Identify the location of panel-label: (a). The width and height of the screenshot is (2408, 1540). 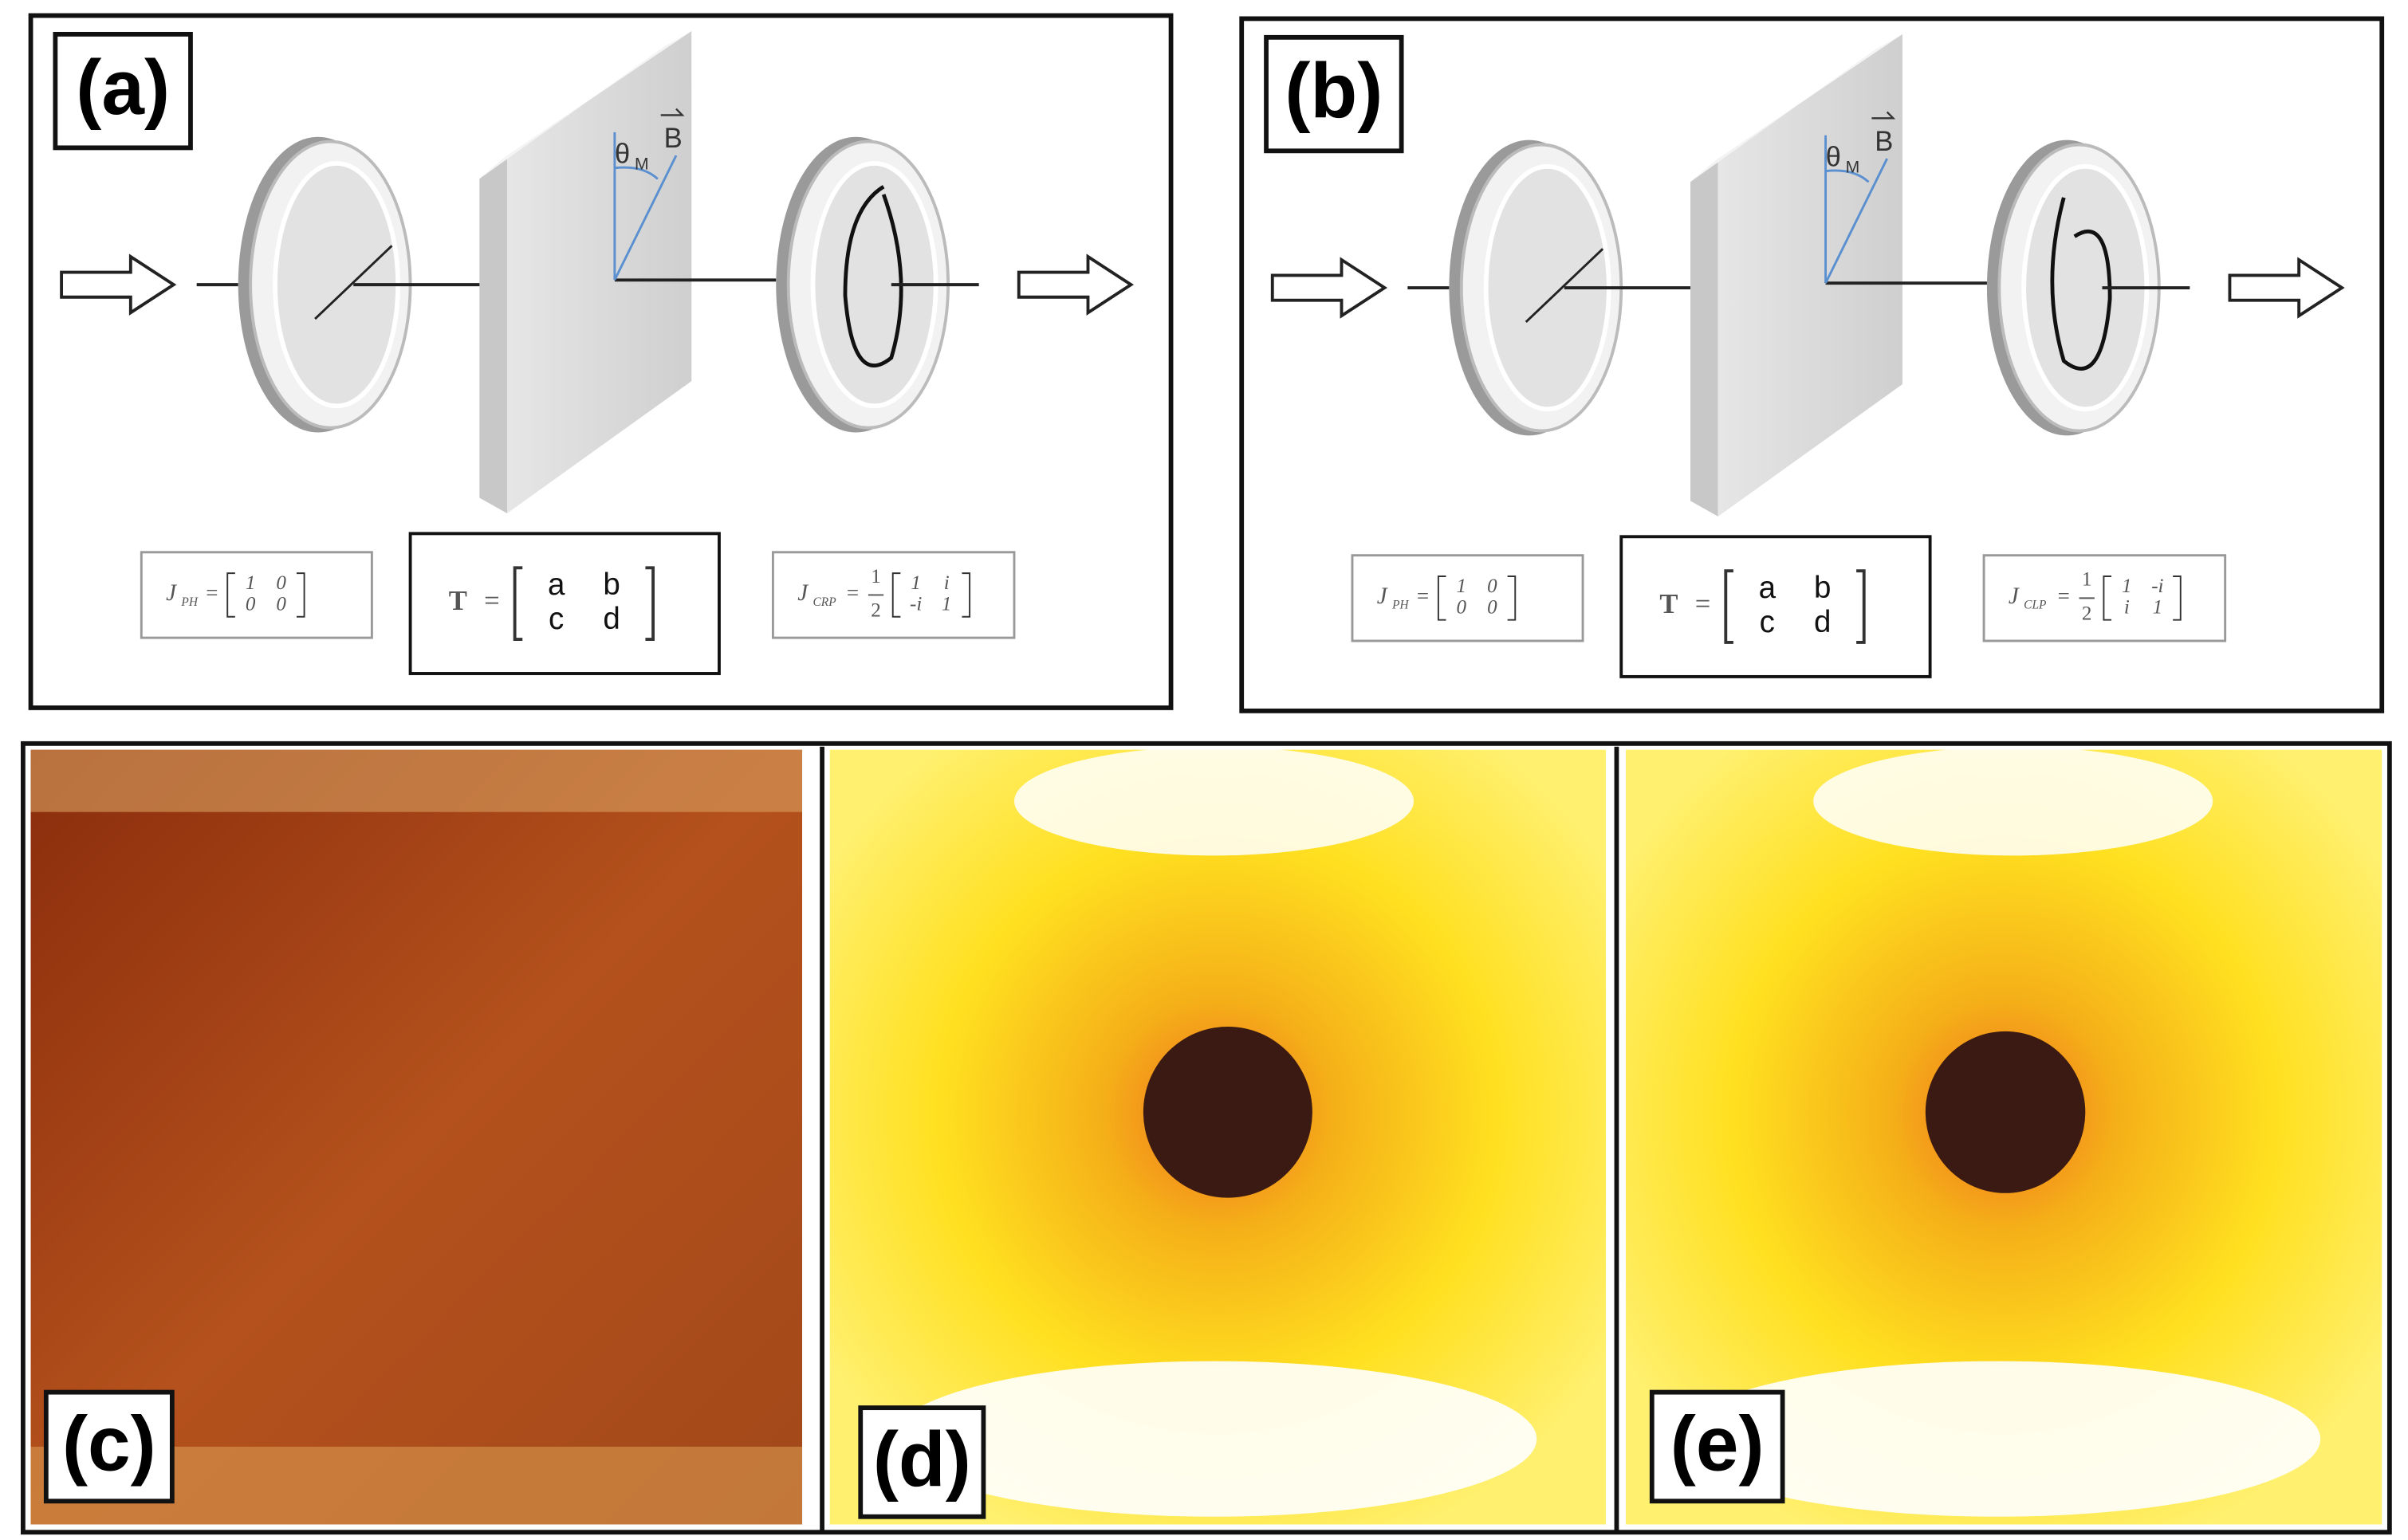
(123, 87).